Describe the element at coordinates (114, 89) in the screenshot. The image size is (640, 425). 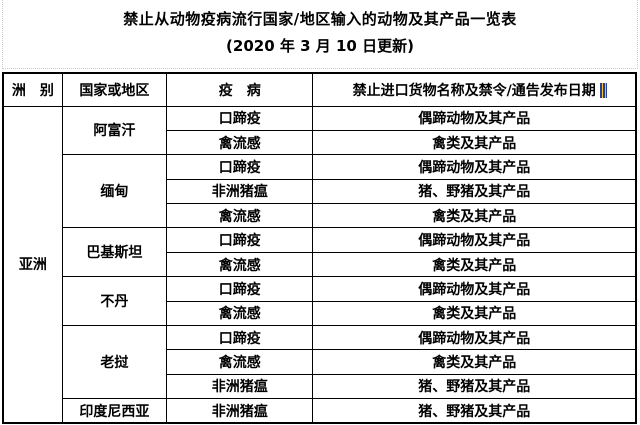
I see `header-country: 国家或地区` at that location.